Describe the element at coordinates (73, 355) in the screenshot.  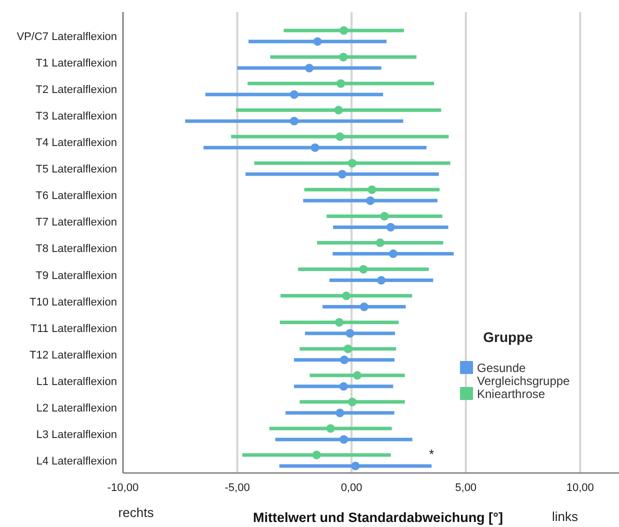
I see `y-tick-label: T12 Lateralflexion` at that location.